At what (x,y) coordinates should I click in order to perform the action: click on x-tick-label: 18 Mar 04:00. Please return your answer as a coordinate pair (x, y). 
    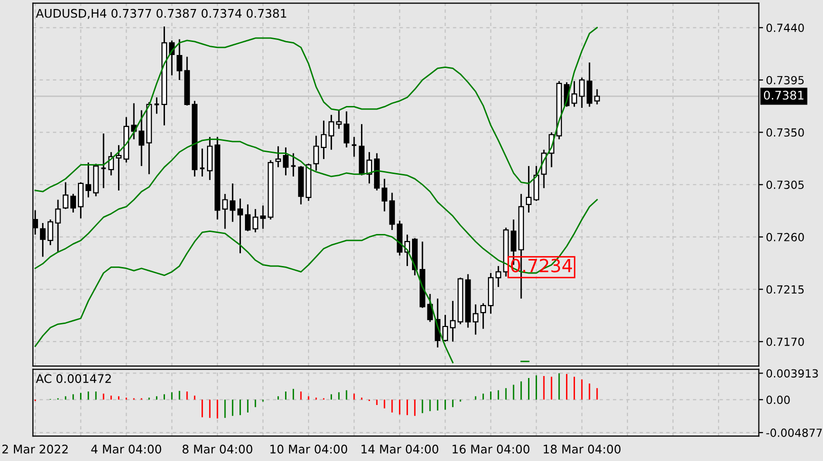
    Looking at the image, I should click on (582, 449).